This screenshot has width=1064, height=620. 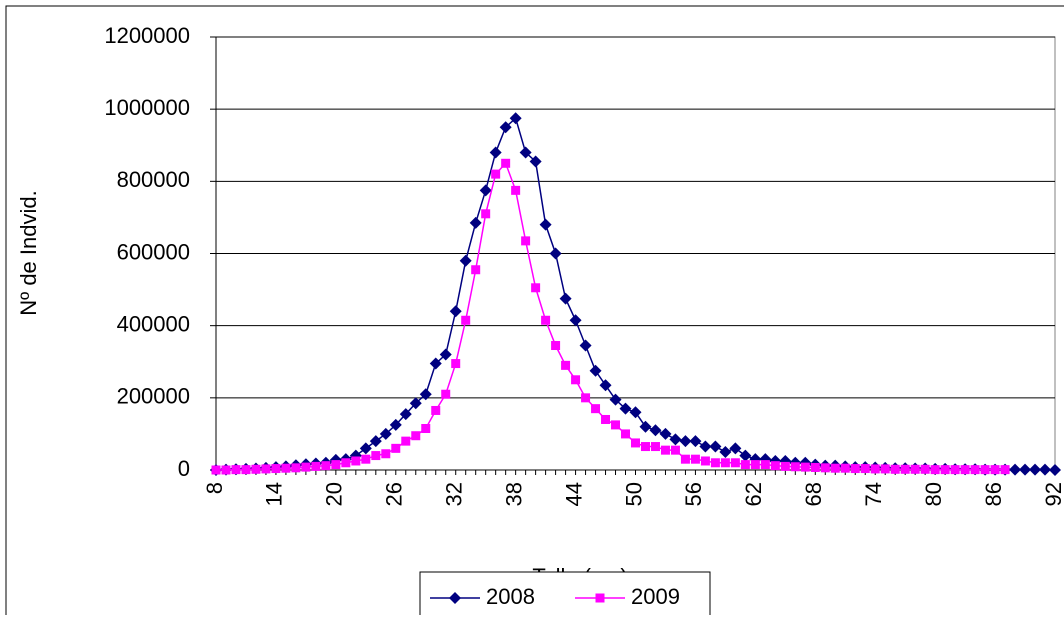 I want to click on y-tick-label: 600000, so click(x=153, y=251).